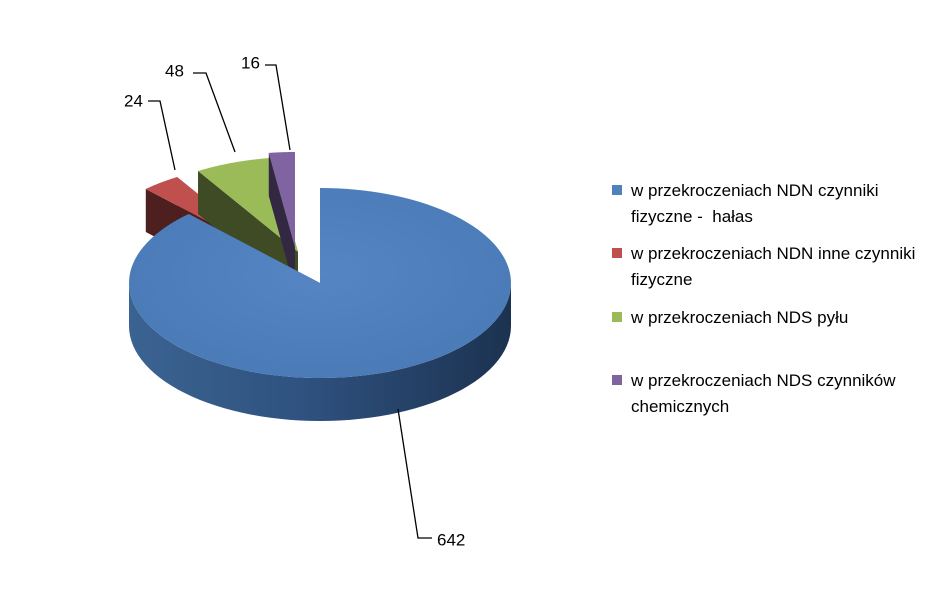 This screenshot has height=595, width=929. Describe the element at coordinates (451, 539) in the screenshot. I see `data-label-halas: 642` at that location.